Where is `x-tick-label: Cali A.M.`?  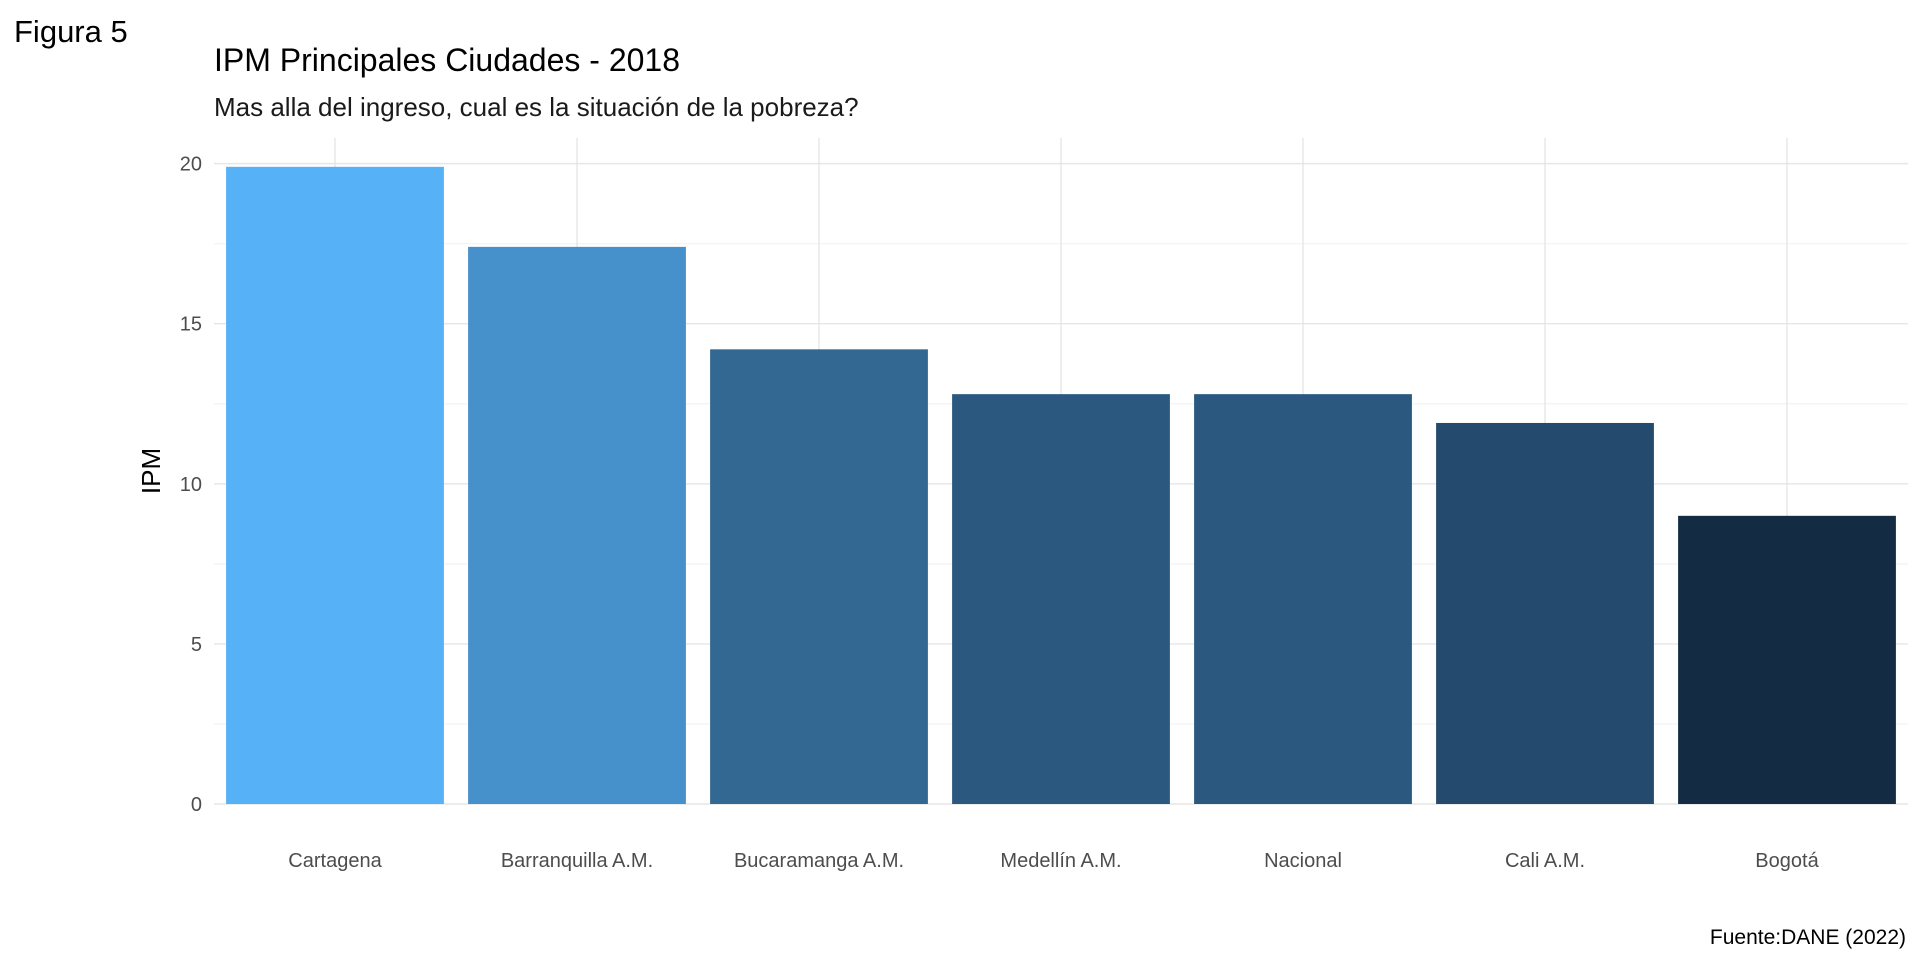 x-tick-label: Cali A.M. is located at coordinates (1545, 861).